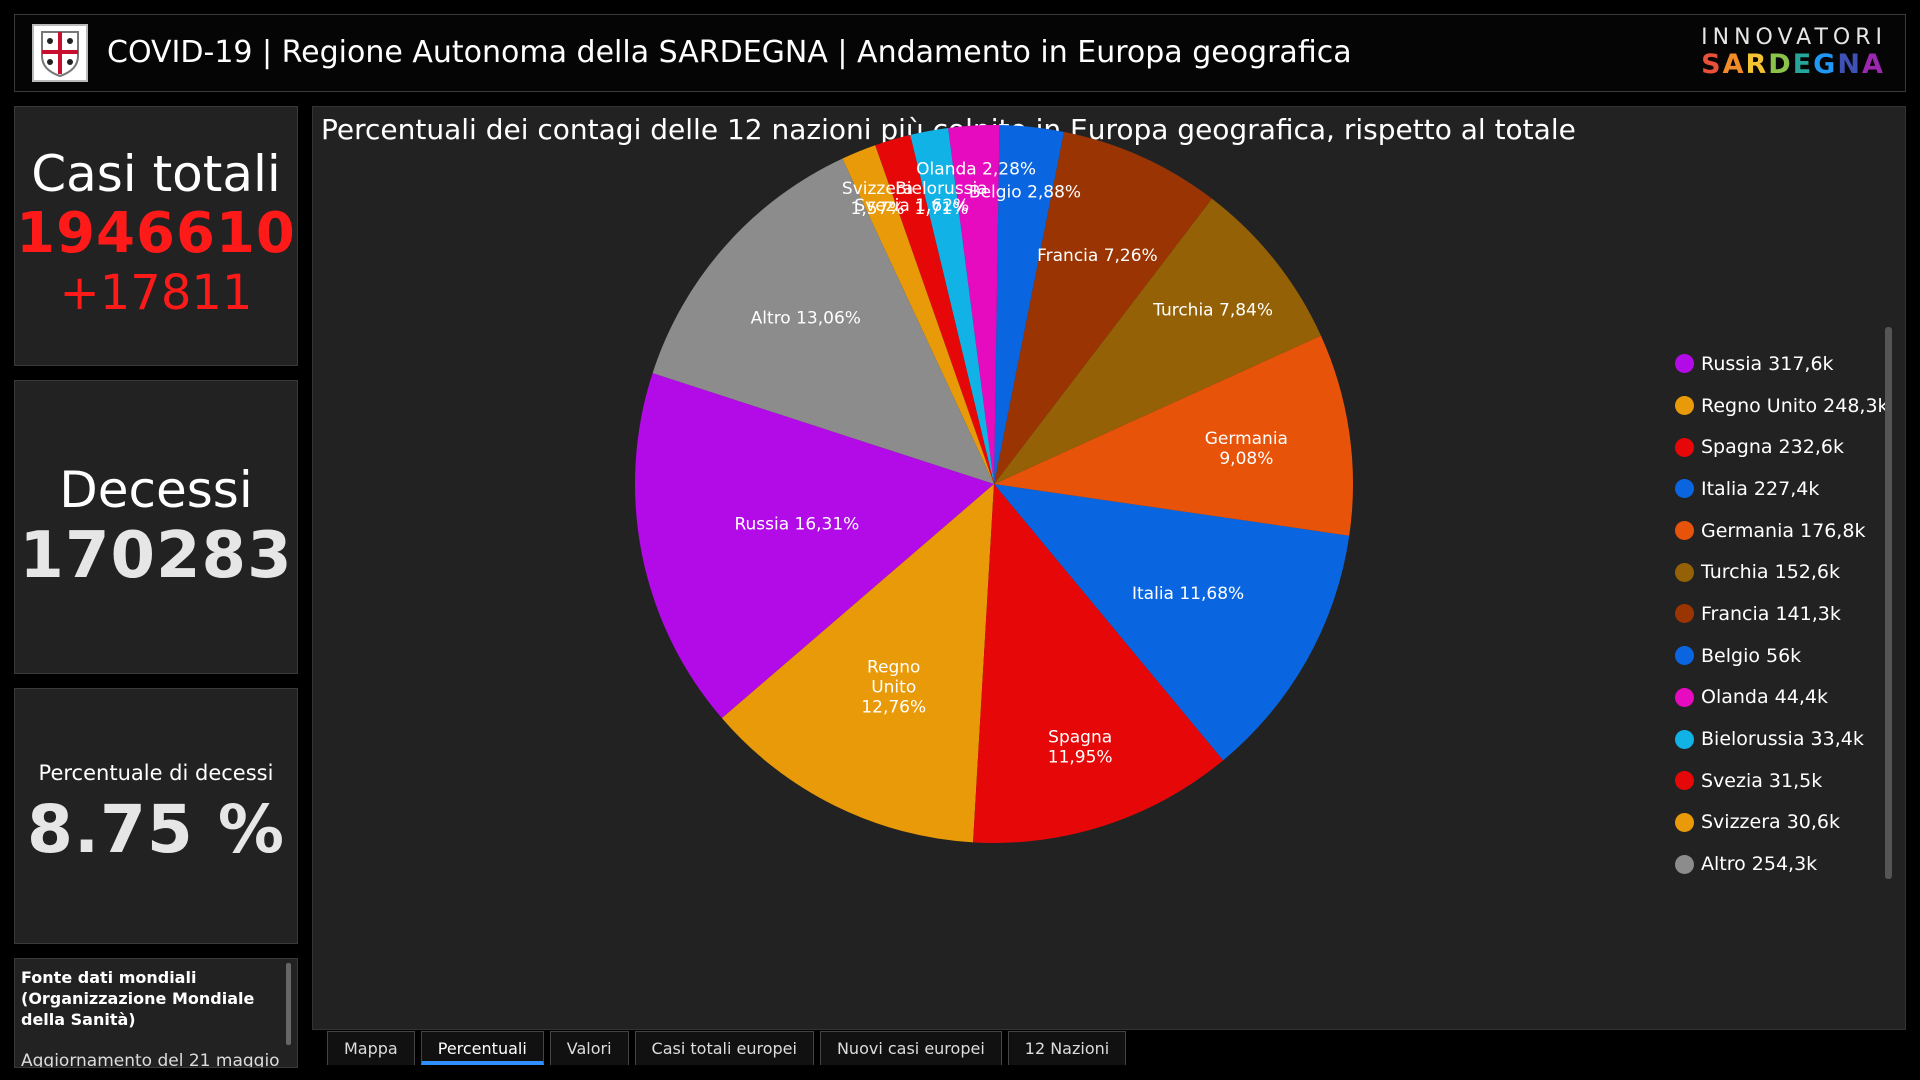  Describe the element at coordinates (1888, 603) in the screenshot. I see `legend-scrollbar` at that location.